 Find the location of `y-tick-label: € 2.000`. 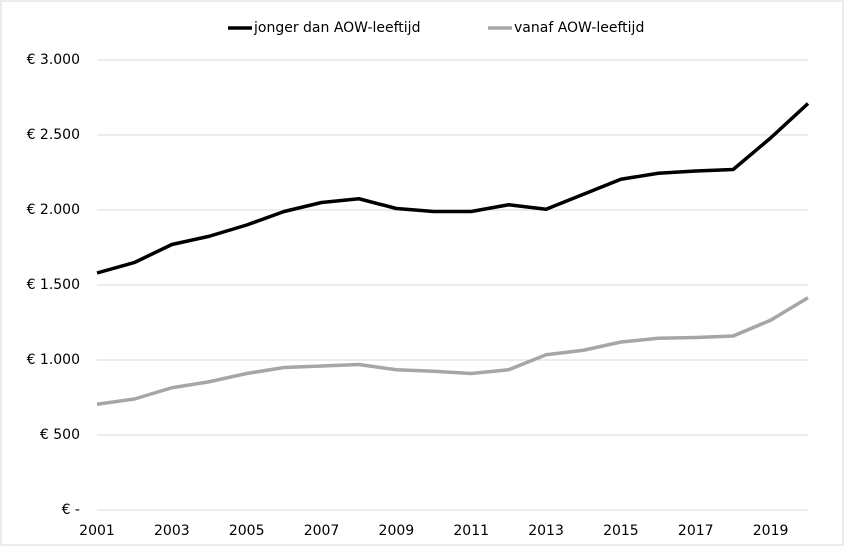

y-tick-label: € 2.000 is located at coordinates (53, 210).